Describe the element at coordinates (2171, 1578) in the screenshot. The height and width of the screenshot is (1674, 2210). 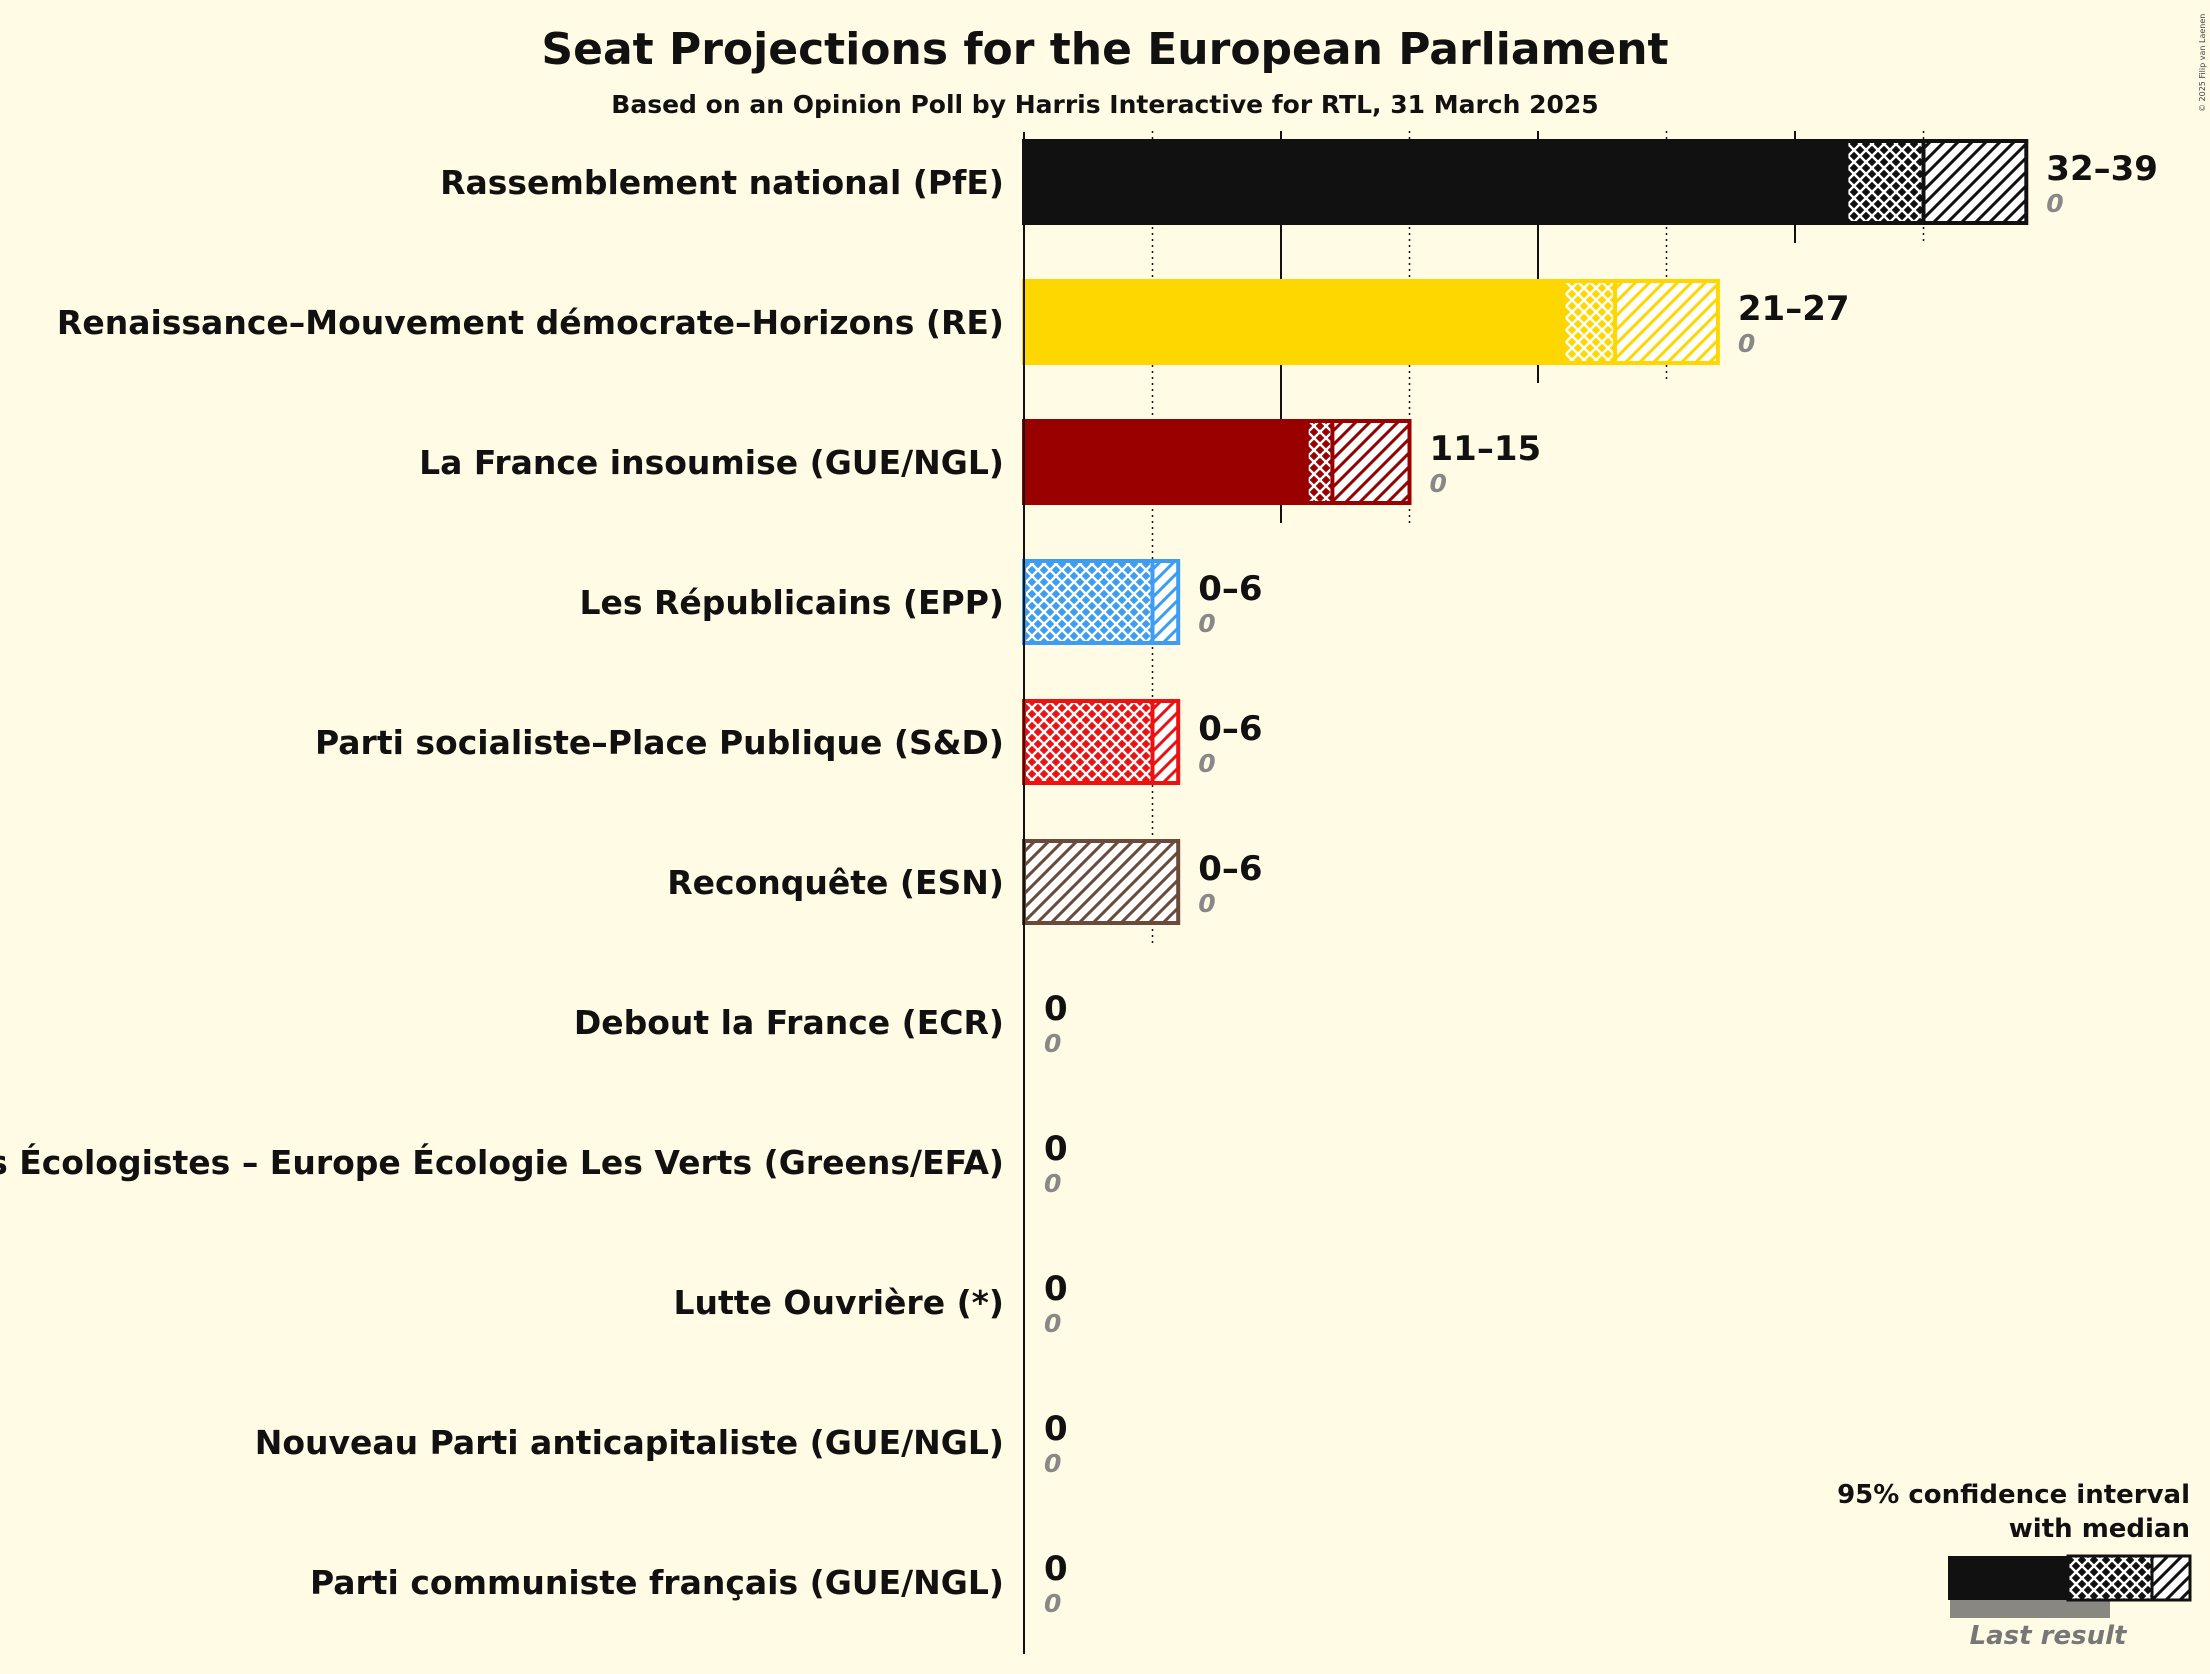
I see `legend-upper-segment` at that location.